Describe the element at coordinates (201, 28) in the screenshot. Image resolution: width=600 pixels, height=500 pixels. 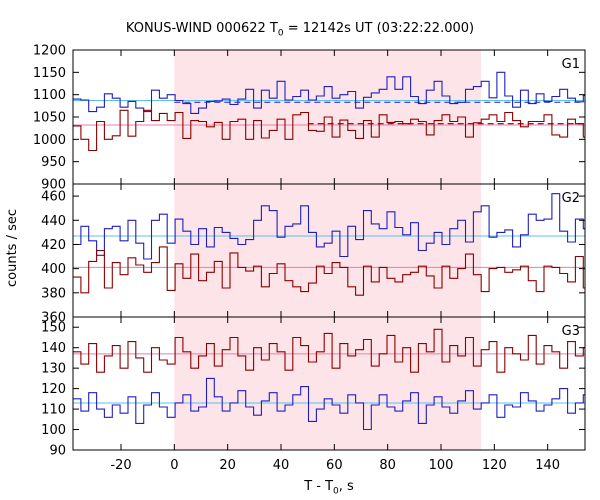
I see `chart-title-prefix: KONUS-WIND 000622 T` at that location.